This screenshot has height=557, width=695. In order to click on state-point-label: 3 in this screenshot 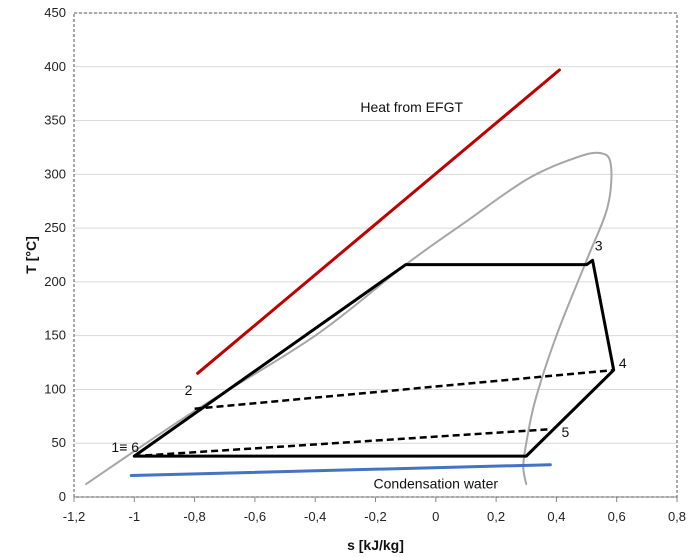, I will do `click(599, 246)`.